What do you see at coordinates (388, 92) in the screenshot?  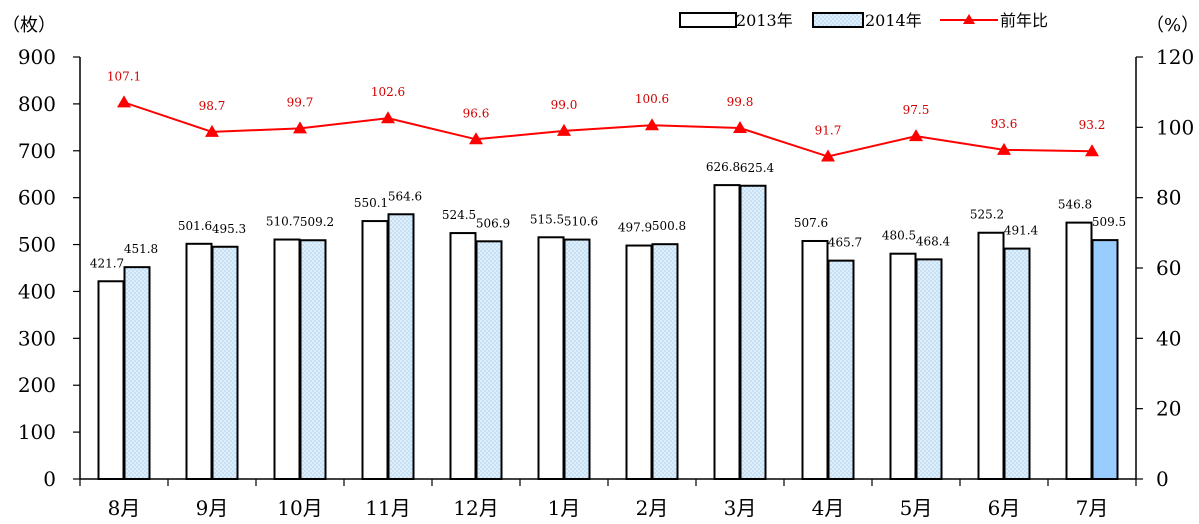 I see `ratio-label: 102.6` at bounding box center [388, 92].